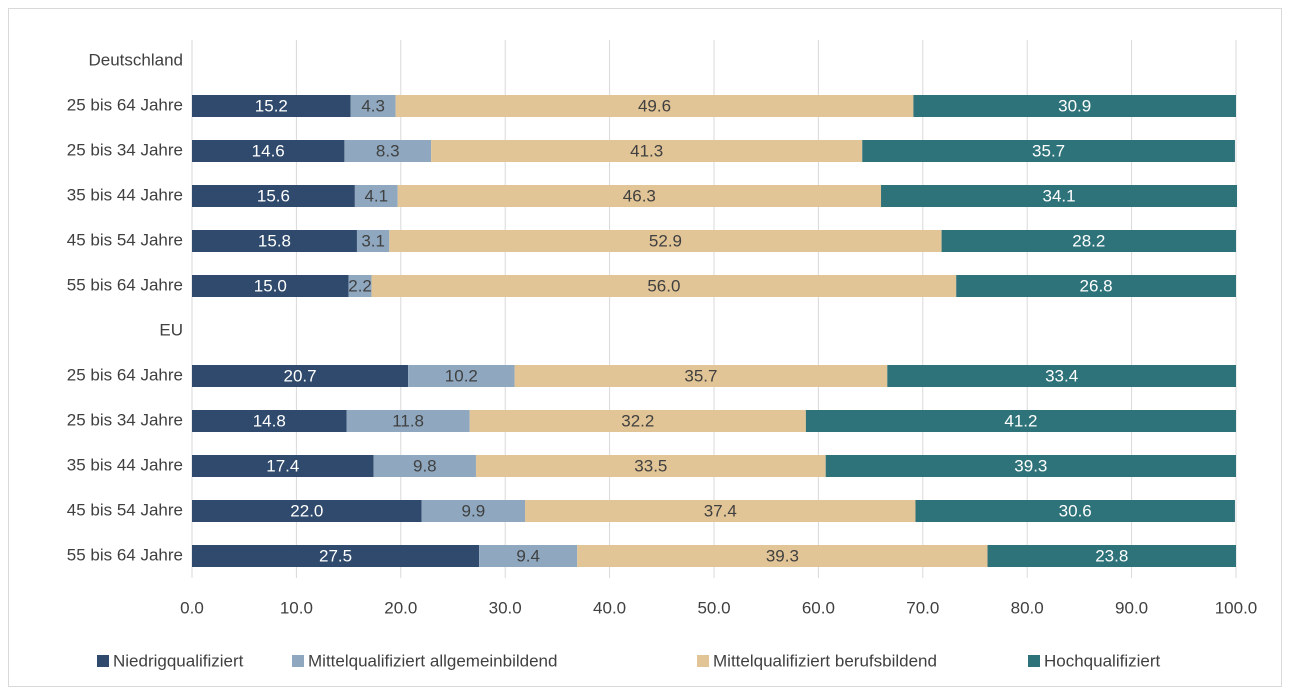 The width and height of the screenshot is (1291, 695). I want to click on legend-label: Mittelqualifiziert allgemeinbildend, so click(432, 660).